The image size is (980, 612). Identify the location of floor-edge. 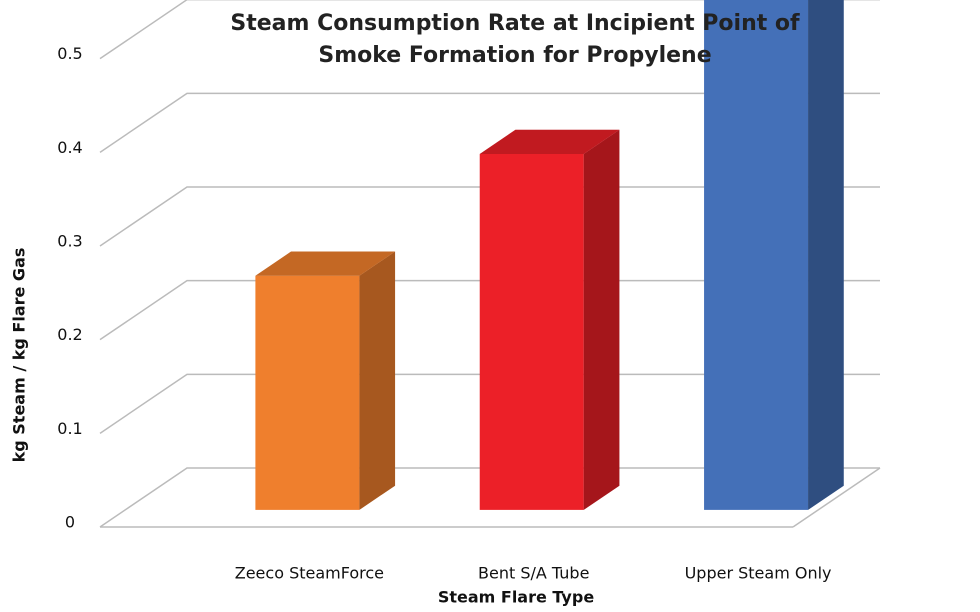
(836, 497).